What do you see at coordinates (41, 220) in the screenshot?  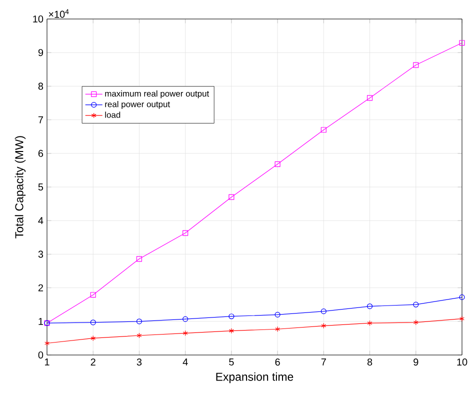 I see `y-tick-label: 4` at bounding box center [41, 220].